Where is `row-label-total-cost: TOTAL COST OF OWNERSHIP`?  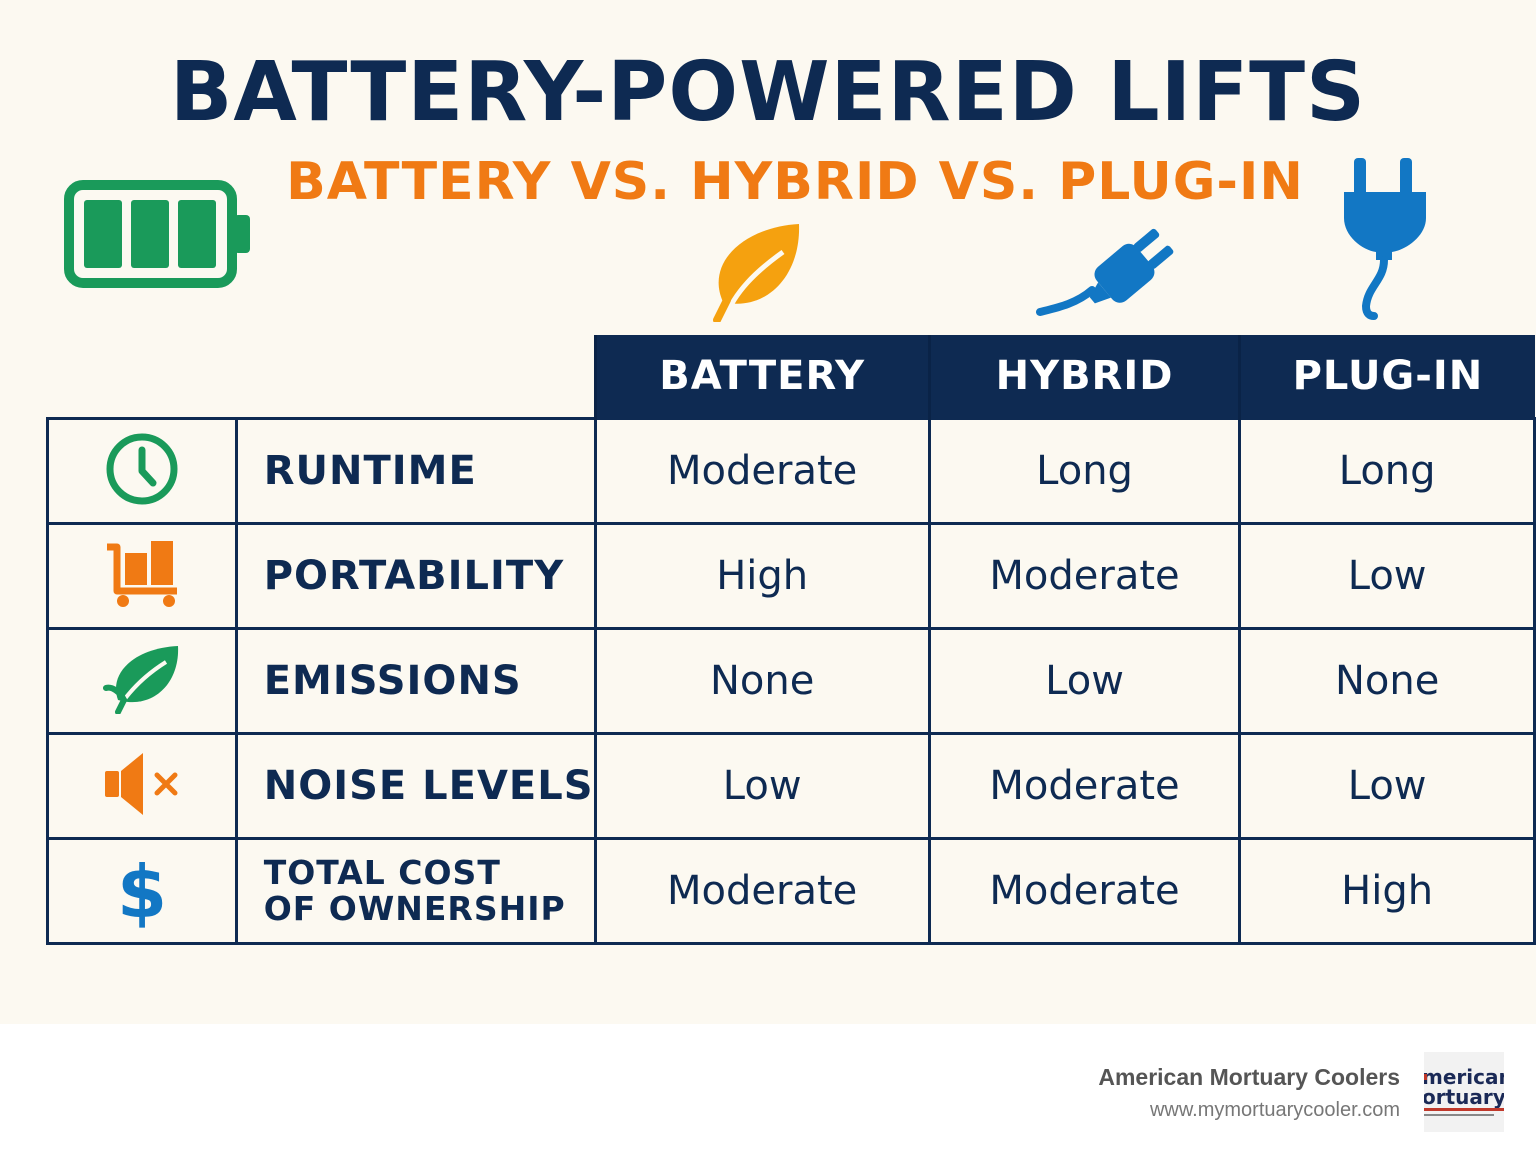
row-label-total-cost: TOTAL COST OF OWNERSHIP is located at coordinates (415, 891).